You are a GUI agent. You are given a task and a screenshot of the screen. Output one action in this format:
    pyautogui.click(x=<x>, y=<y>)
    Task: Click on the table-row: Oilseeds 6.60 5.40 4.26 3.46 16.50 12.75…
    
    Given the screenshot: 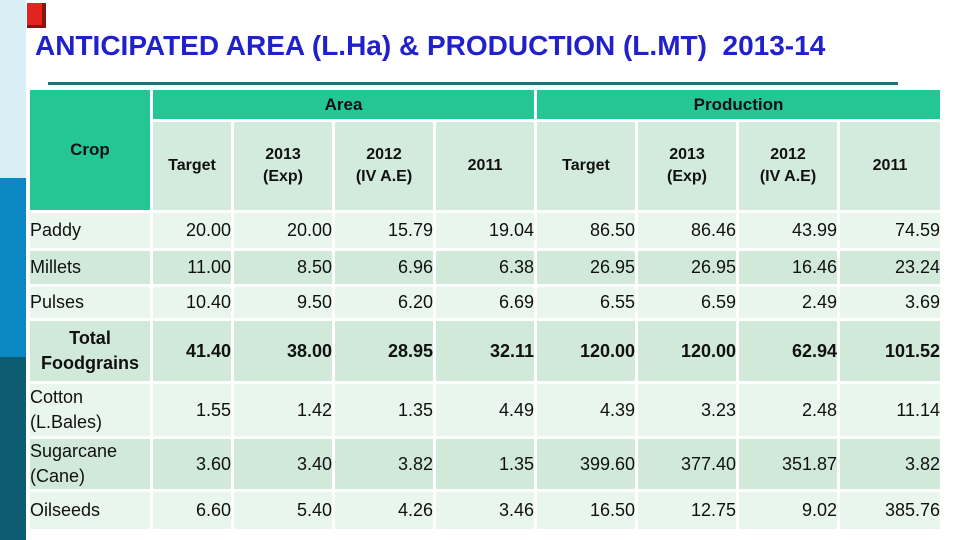 What is the action you would take?
    pyautogui.click(x=485, y=511)
    